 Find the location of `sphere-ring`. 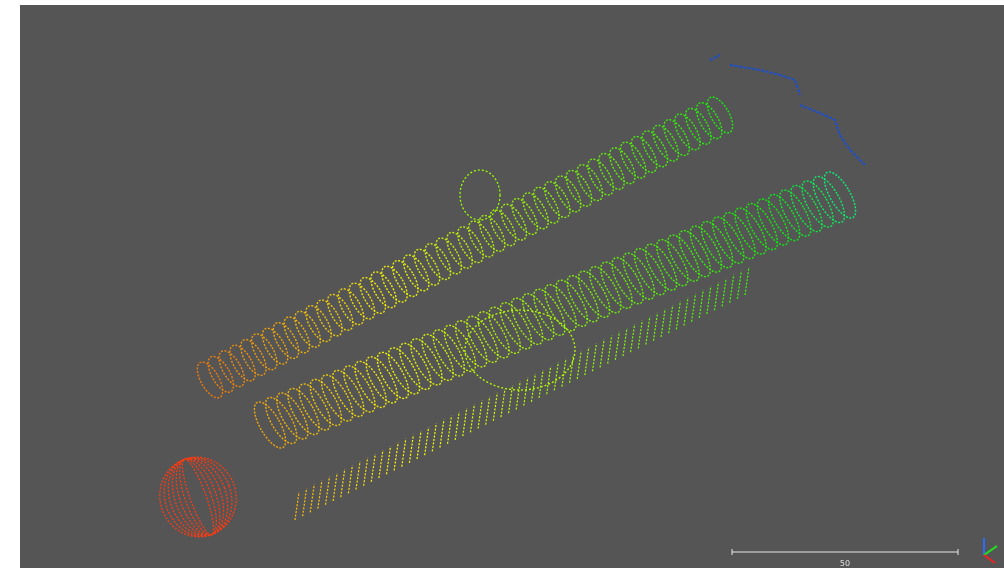

sphere-ring is located at coordinates (198, 497).